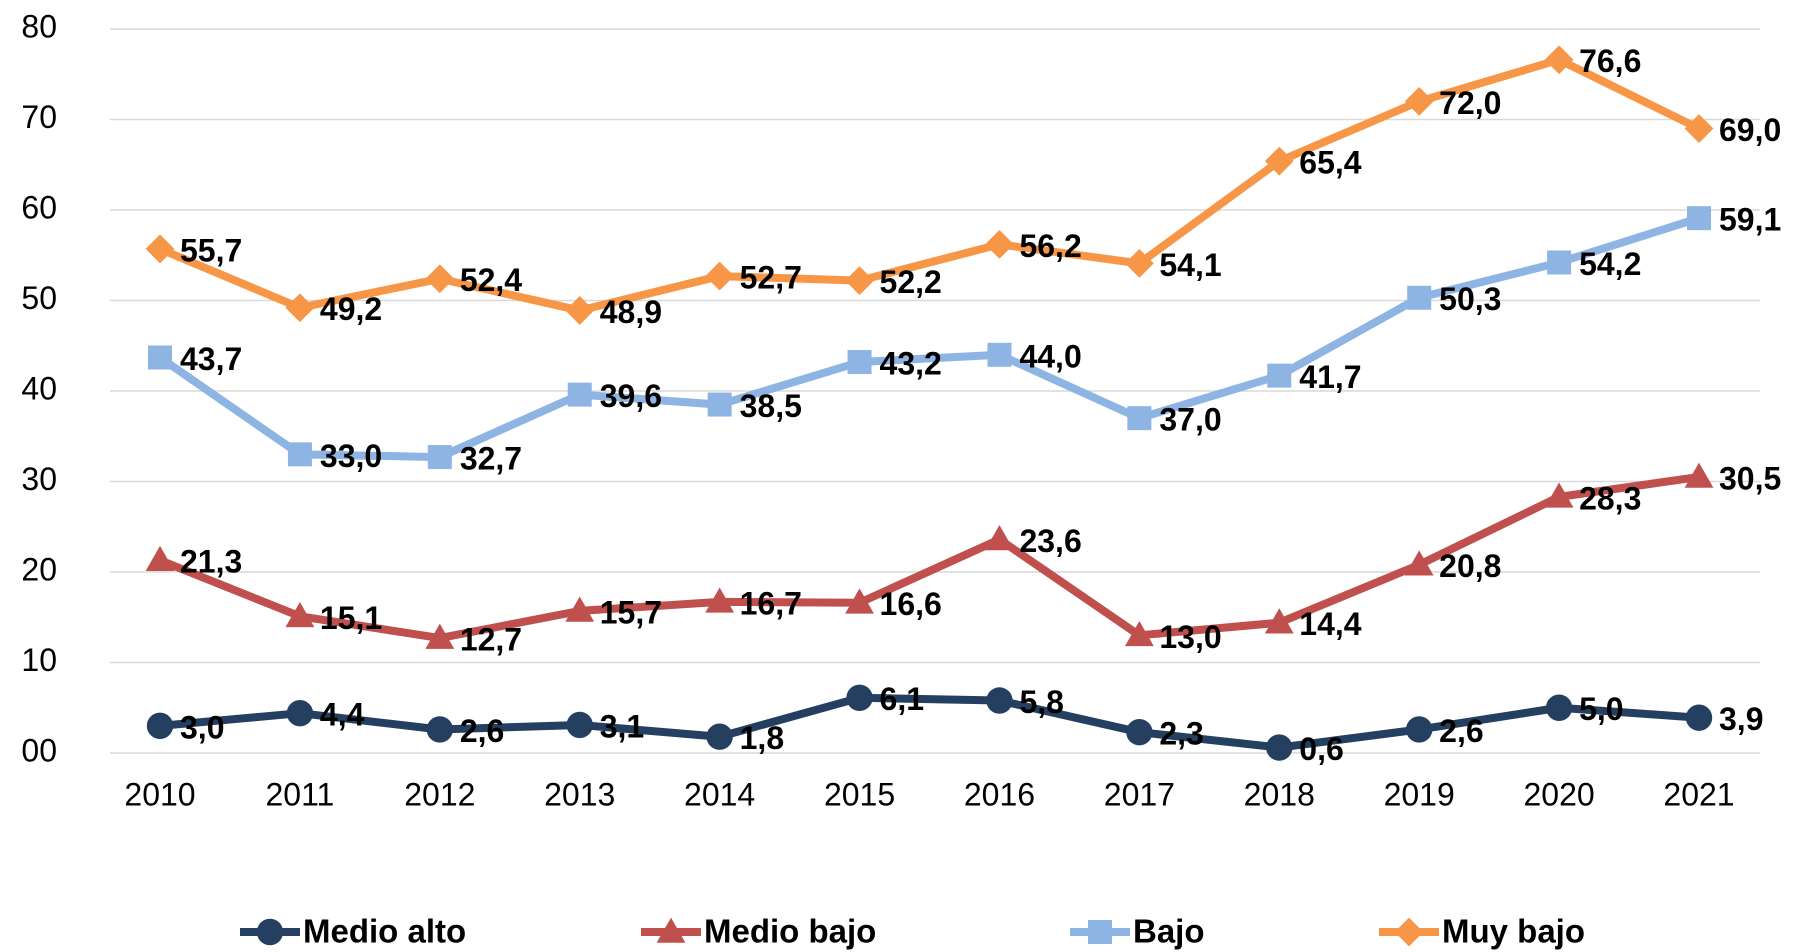  I want to click on data-label: 5,8, so click(1041, 702).